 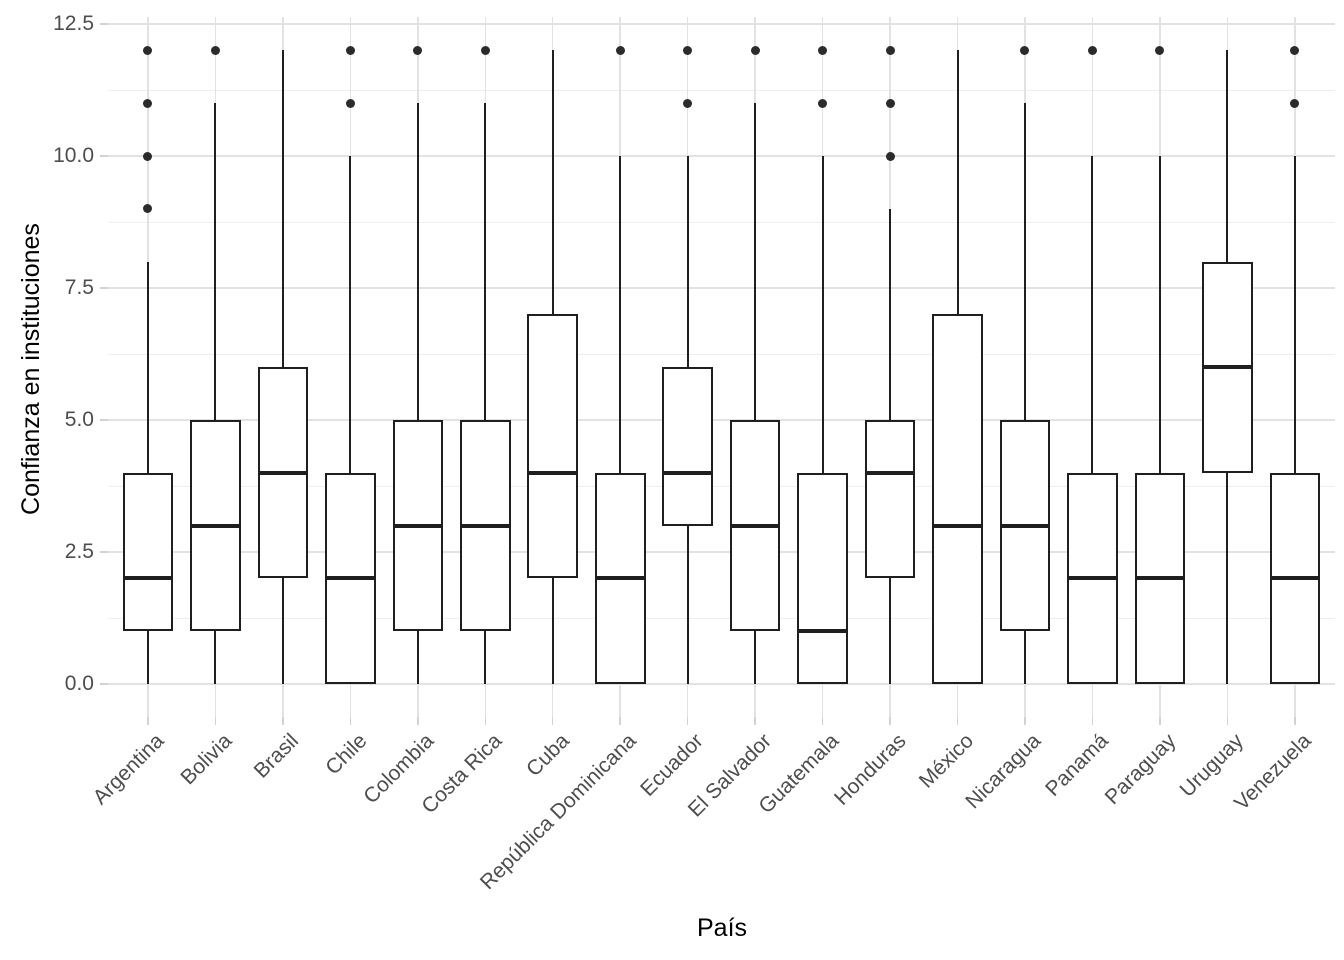 I want to click on median-chile, so click(x=350, y=578).